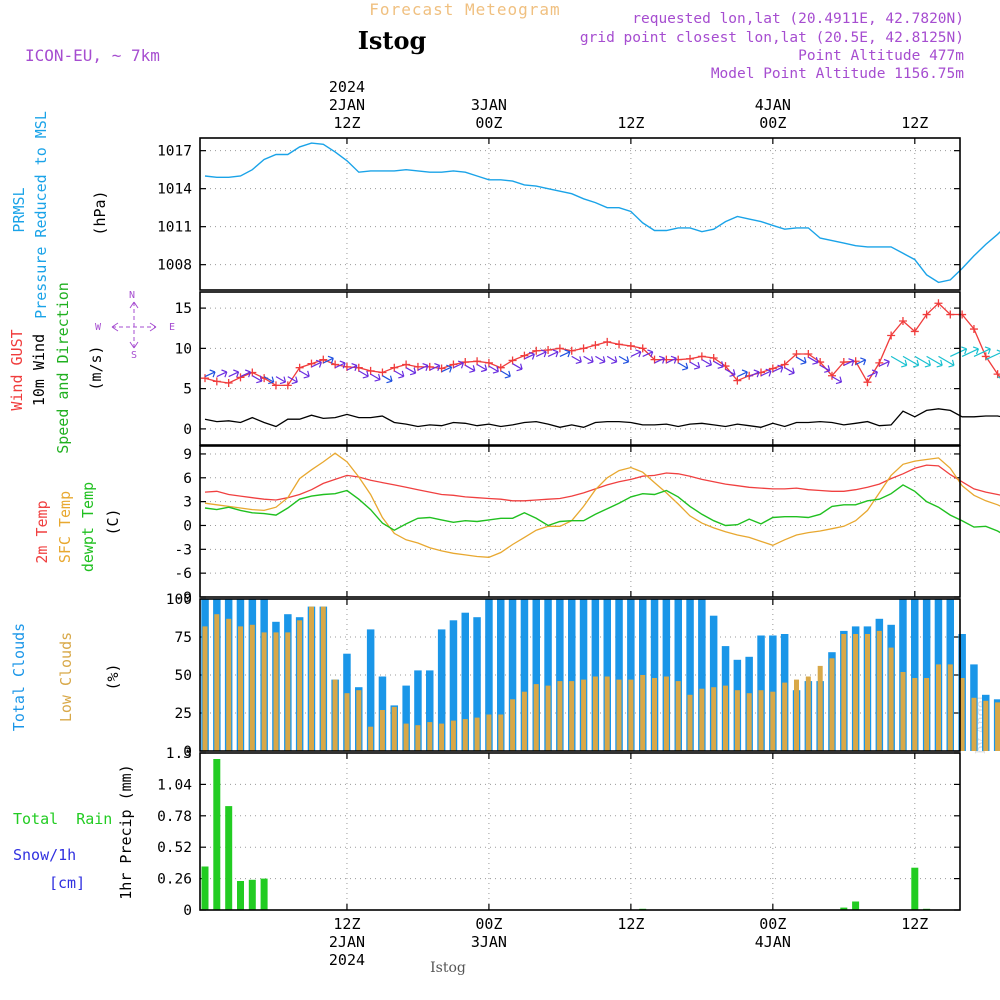  What do you see at coordinates (488, 924) in the screenshot?
I see `time-bottom-label: 00Z` at bounding box center [488, 924].